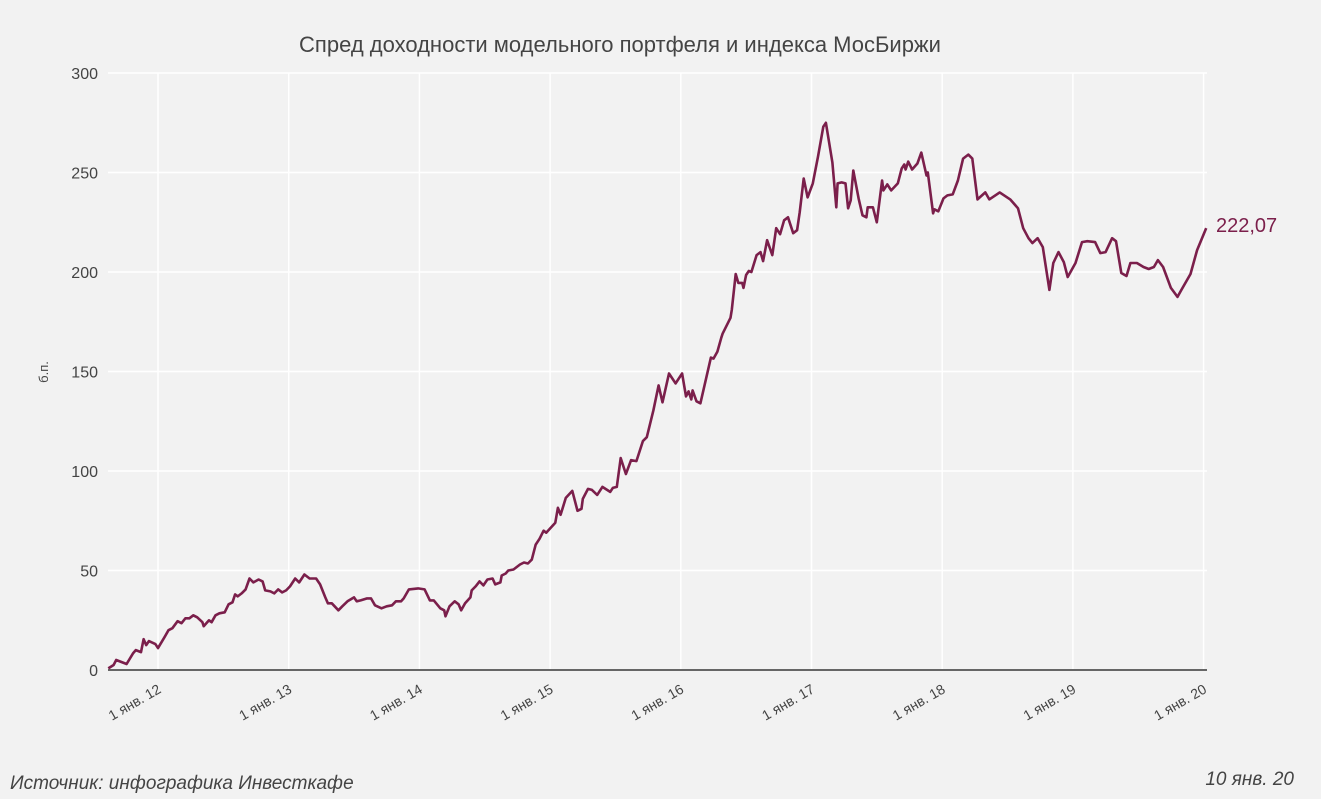  I want to click on y-tick-label: 150, so click(84, 373).